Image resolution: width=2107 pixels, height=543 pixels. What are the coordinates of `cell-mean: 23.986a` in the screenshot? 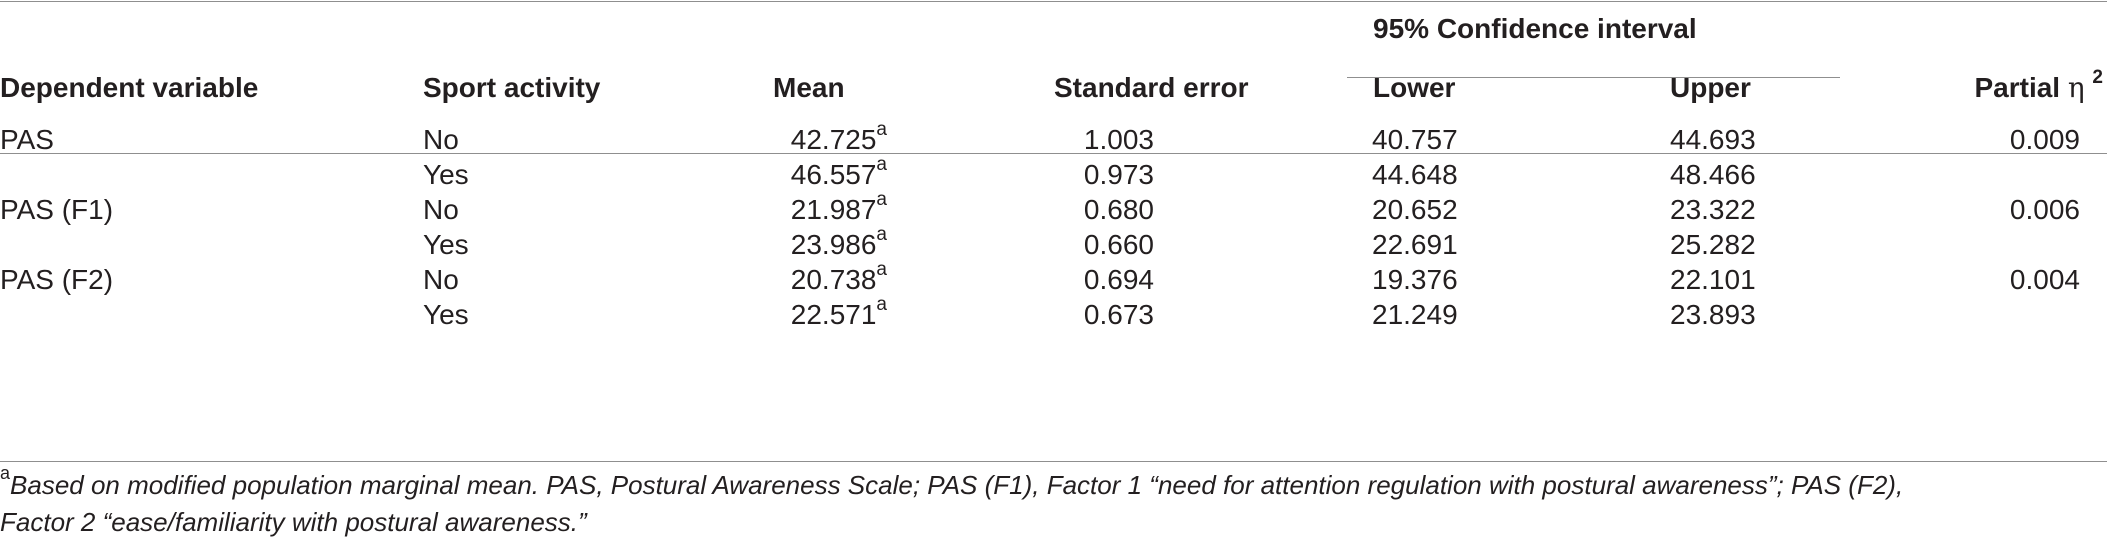 It's located at (838, 243).